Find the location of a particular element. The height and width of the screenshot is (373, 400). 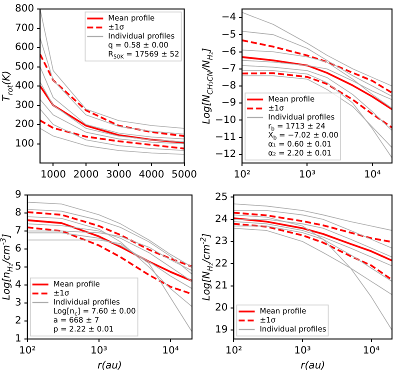

y-tick-label: 7 is located at coordinates (18, 231).